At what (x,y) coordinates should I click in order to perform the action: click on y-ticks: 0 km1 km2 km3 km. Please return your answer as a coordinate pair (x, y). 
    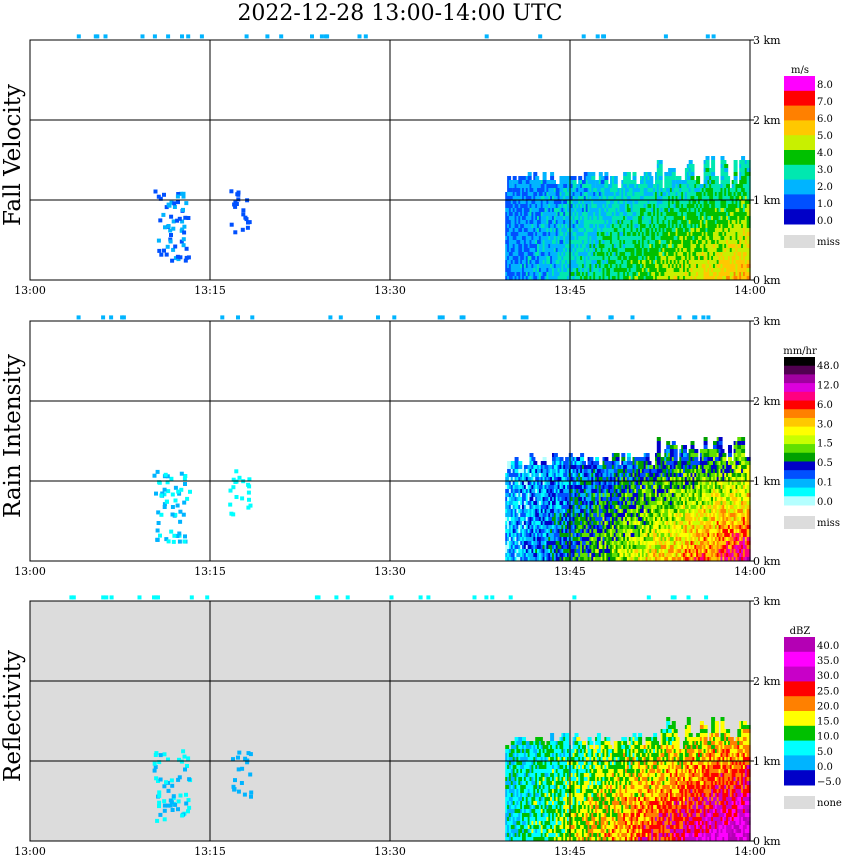
    Looking at the image, I should click on (765, 160).